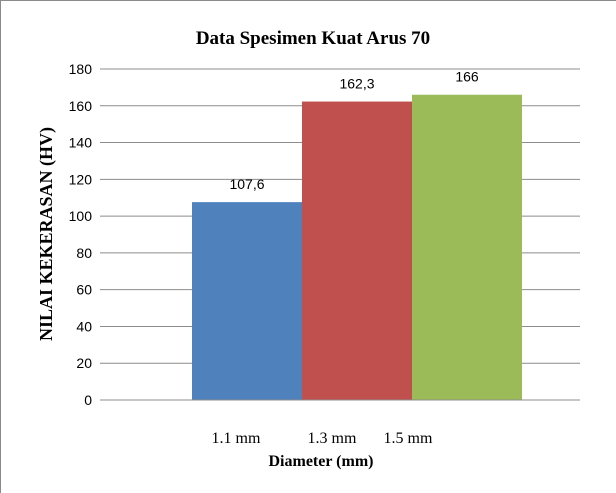 Image resolution: width=616 pixels, height=493 pixels. Describe the element at coordinates (313, 38) in the screenshot. I see `chart-title: Data Spesimen Kuat Arus 70` at that location.